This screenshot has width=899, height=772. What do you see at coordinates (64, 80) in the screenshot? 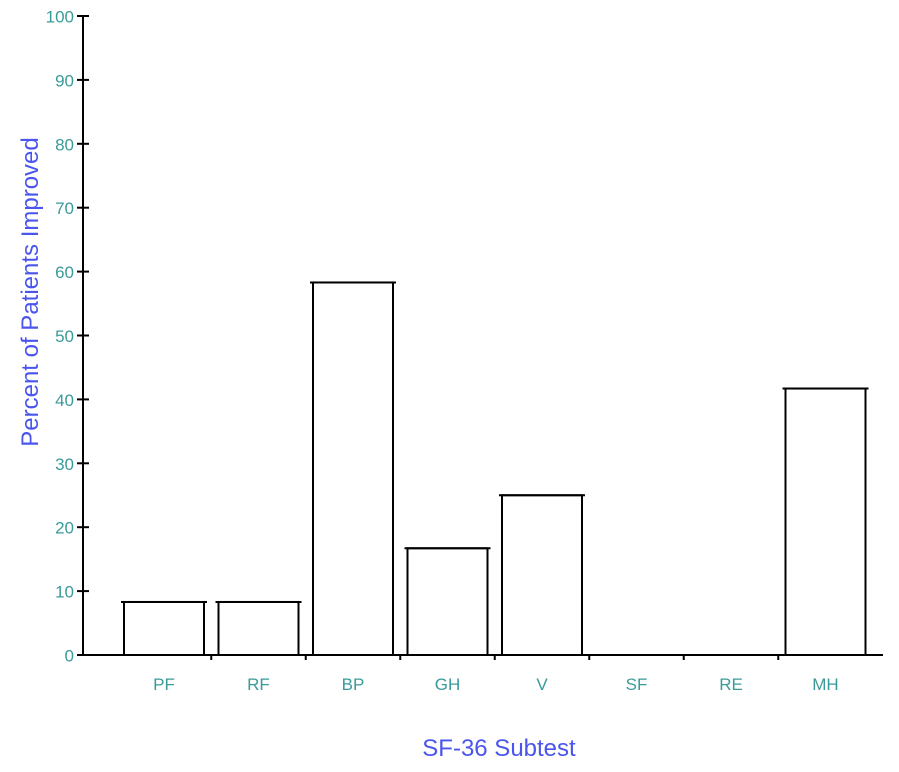
I see `y-tick-label: 90` at bounding box center [64, 80].